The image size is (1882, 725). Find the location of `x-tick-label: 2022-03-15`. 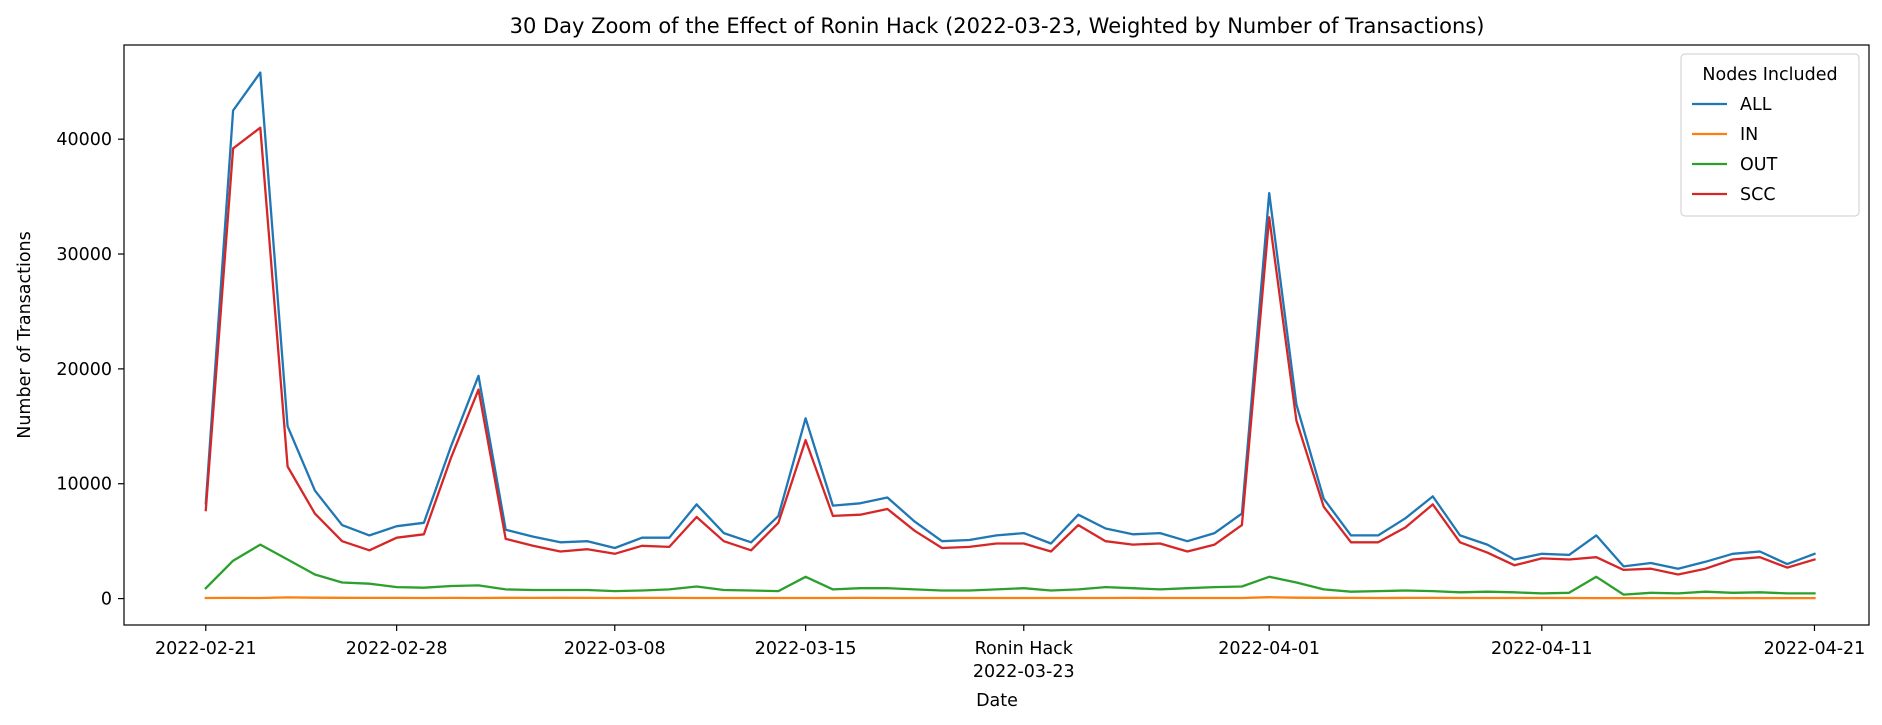

x-tick-label: 2022-03-15 is located at coordinates (806, 649).